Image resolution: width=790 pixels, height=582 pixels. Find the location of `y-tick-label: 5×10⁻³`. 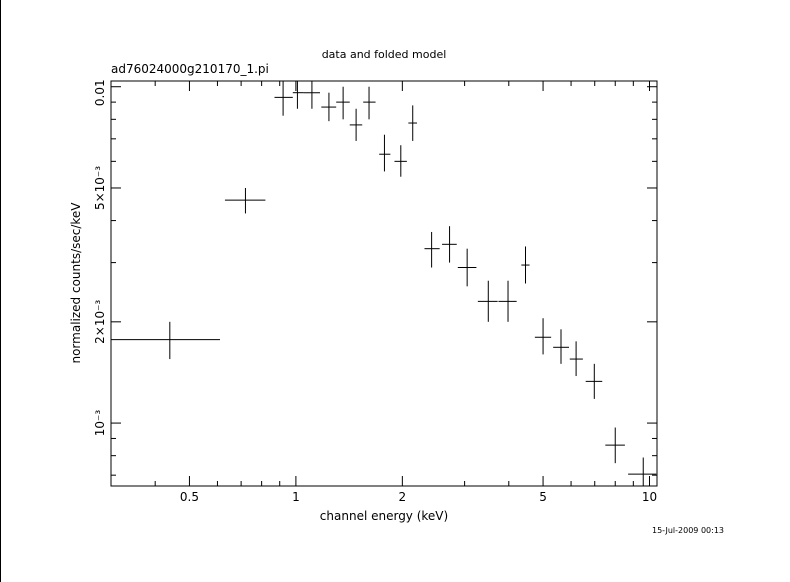

y-tick-label: 5×10⁻³ is located at coordinates (100, 188).